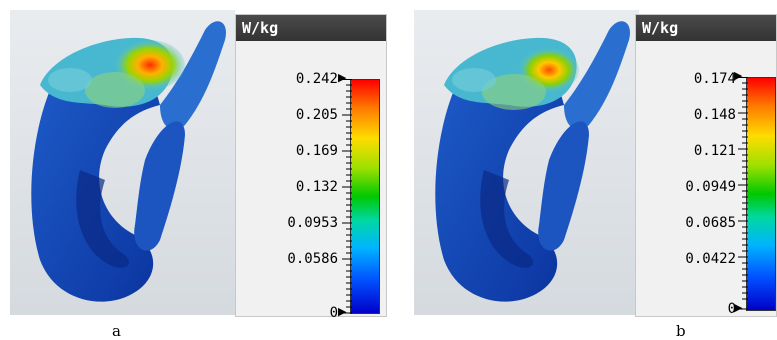 The image size is (777, 340). I want to click on tick-label-b-2: 0.121, so click(714, 151).